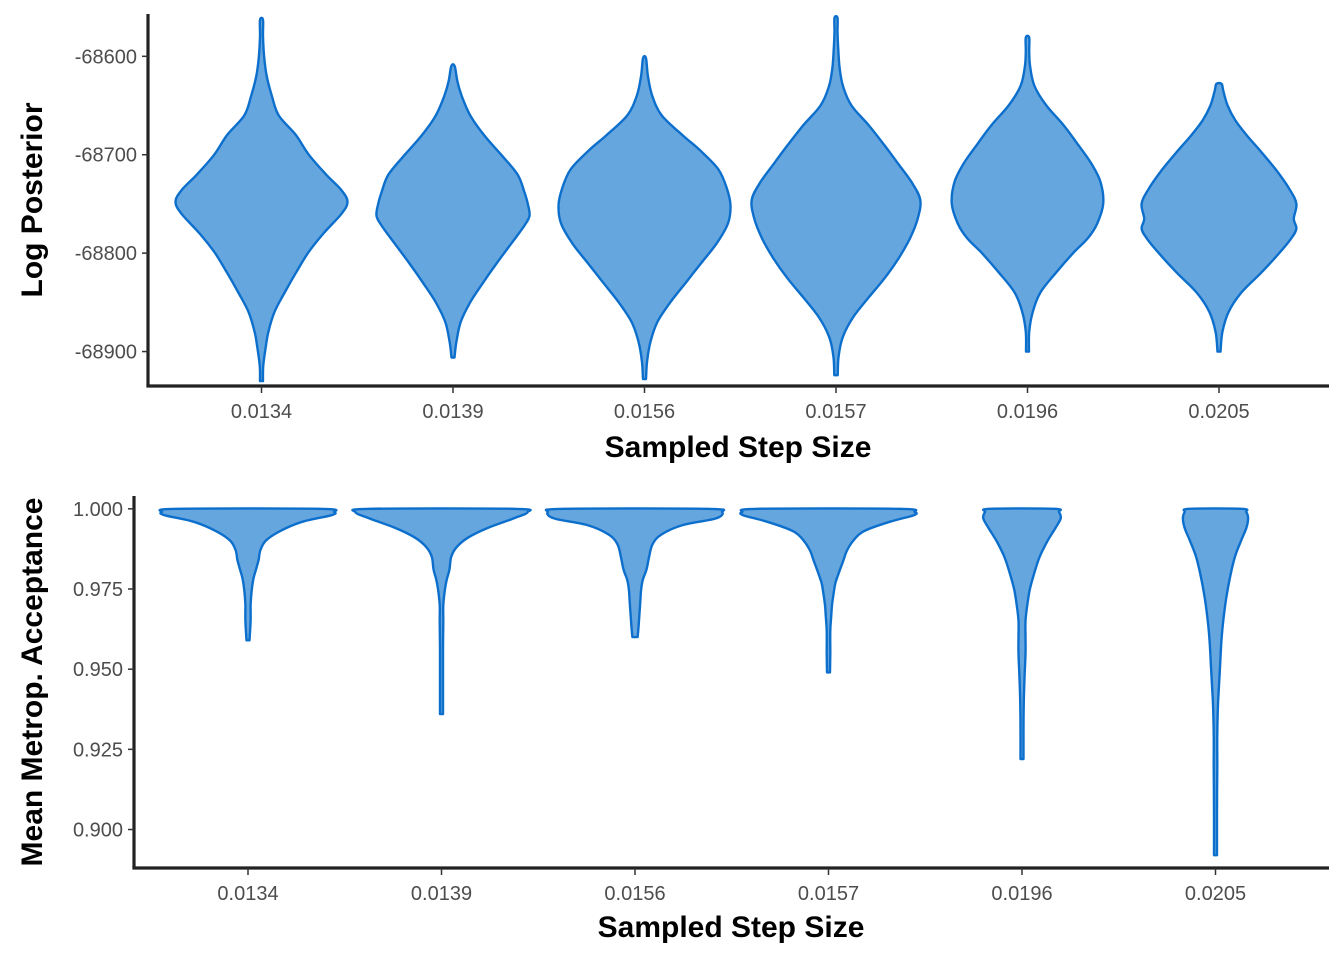 This screenshot has height=960, width=1344. I want to click on y-tick-label: 0.900, so click(98, 831).